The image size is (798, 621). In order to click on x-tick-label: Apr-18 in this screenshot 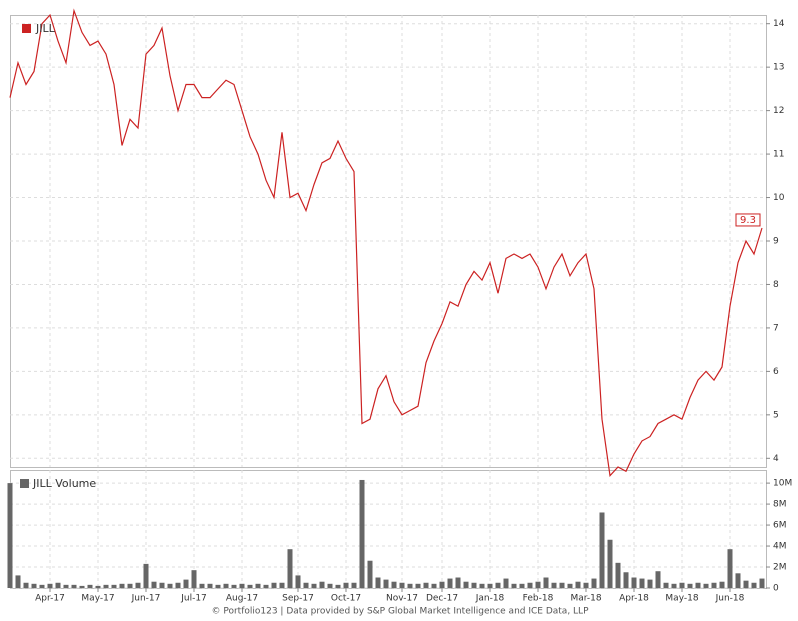, I will do `click(634, 599)`.